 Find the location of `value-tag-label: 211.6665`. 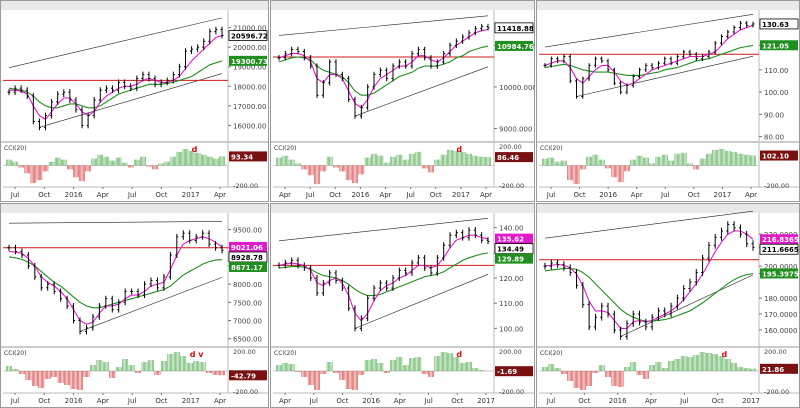

value-tag-label: 211.6665 is located at coordinates (780, 250).